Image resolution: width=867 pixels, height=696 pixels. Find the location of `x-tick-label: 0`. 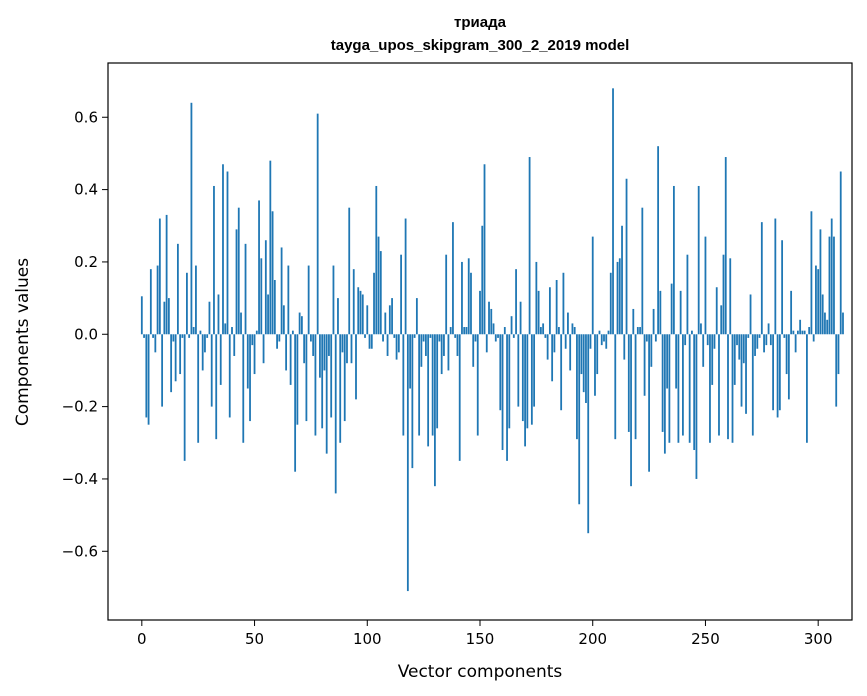

x-tick-label: 0 is located at coordinates (142, 639).